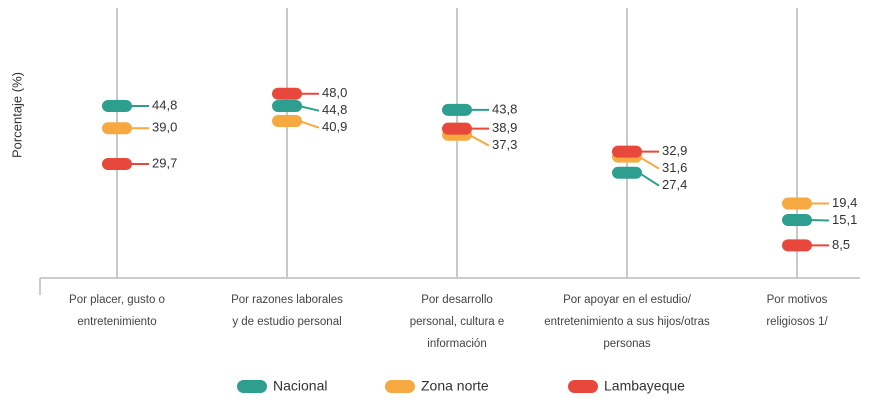  I want to click on value-label: 48,0, so click(334, 92).